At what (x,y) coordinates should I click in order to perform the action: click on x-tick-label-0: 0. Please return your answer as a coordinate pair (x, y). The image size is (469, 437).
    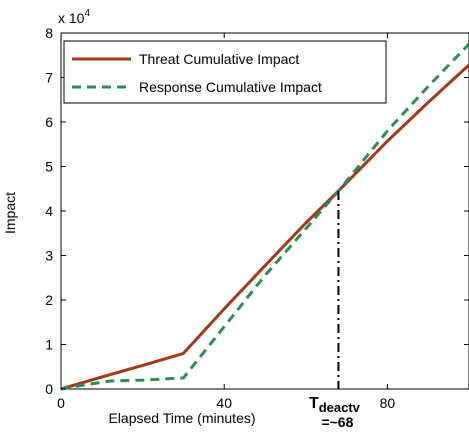
    Looking at the image, I should click on (61, 403).